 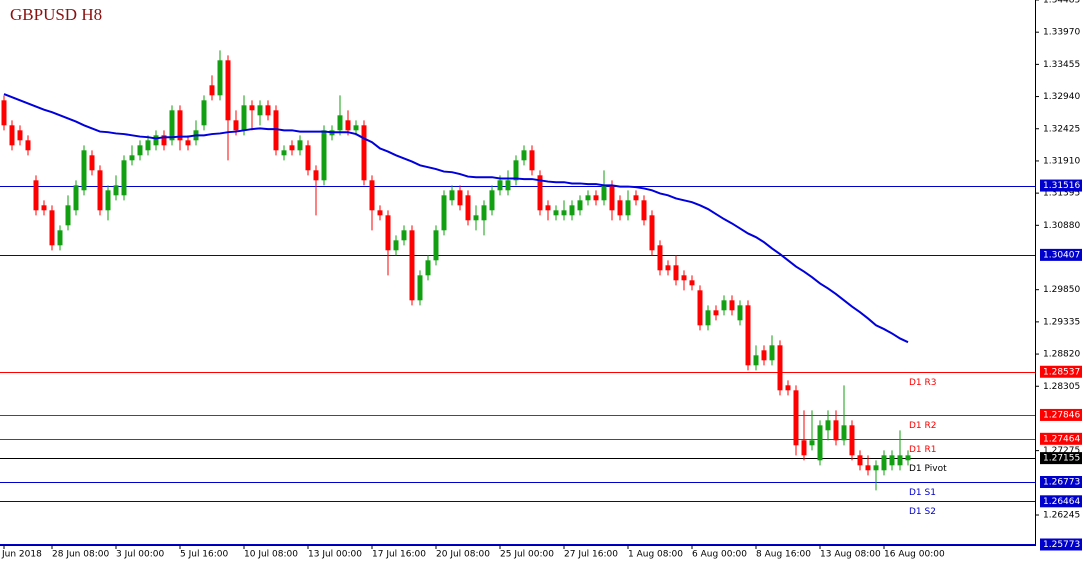 I want to click on level-name: D1 R2, so click(x=923, y=426).